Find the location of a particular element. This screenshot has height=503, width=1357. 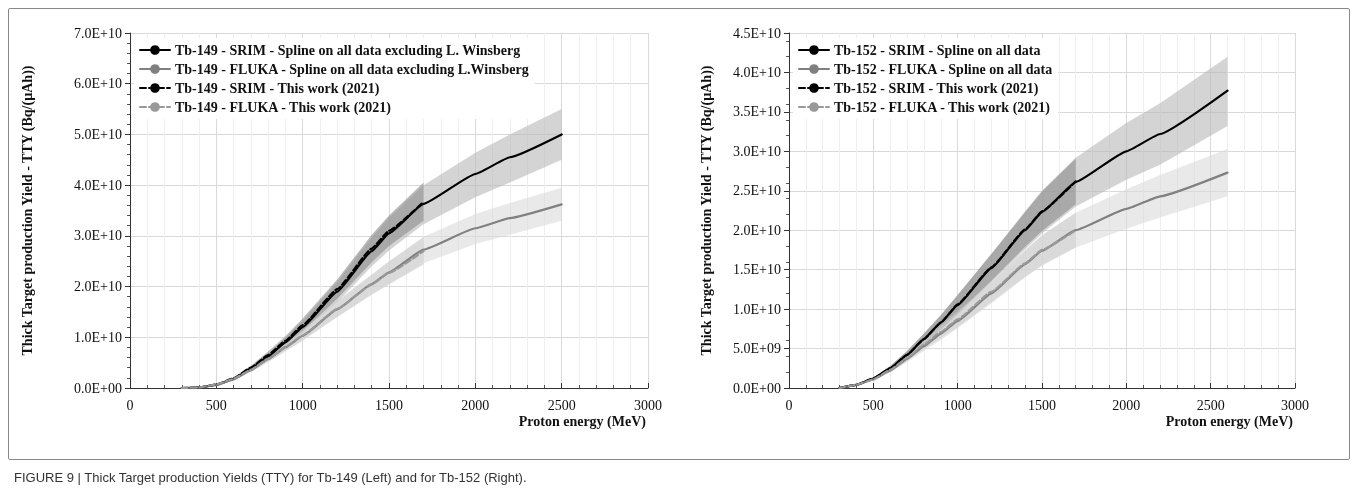

legend-label: Tb-152 - SRIM - Spline on all data is located at coordinates (937, 50).